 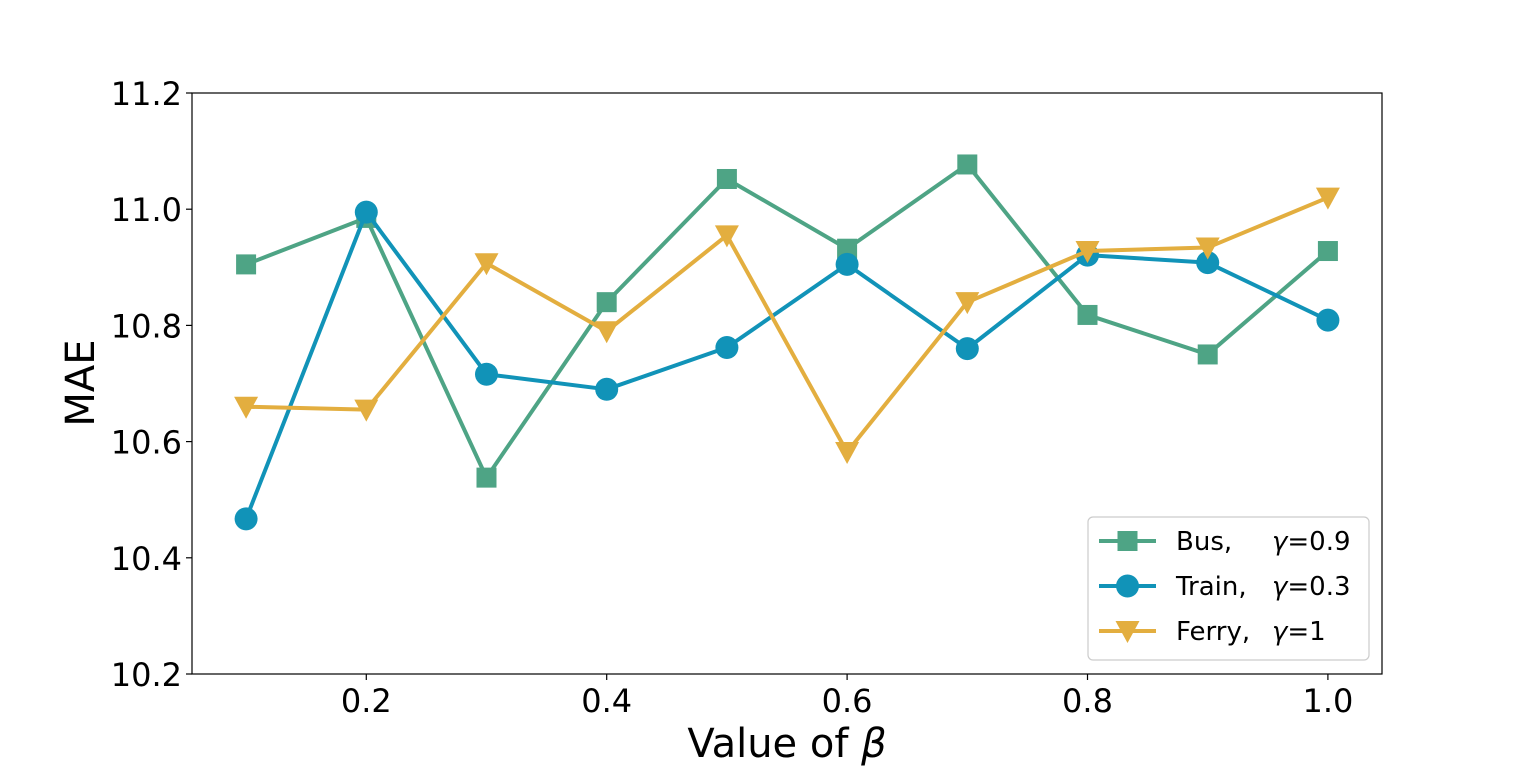 I want to click on y-axis: 10.2 10.4 10.6 10.8 11.0 11.2, so click(x=151, y=384).